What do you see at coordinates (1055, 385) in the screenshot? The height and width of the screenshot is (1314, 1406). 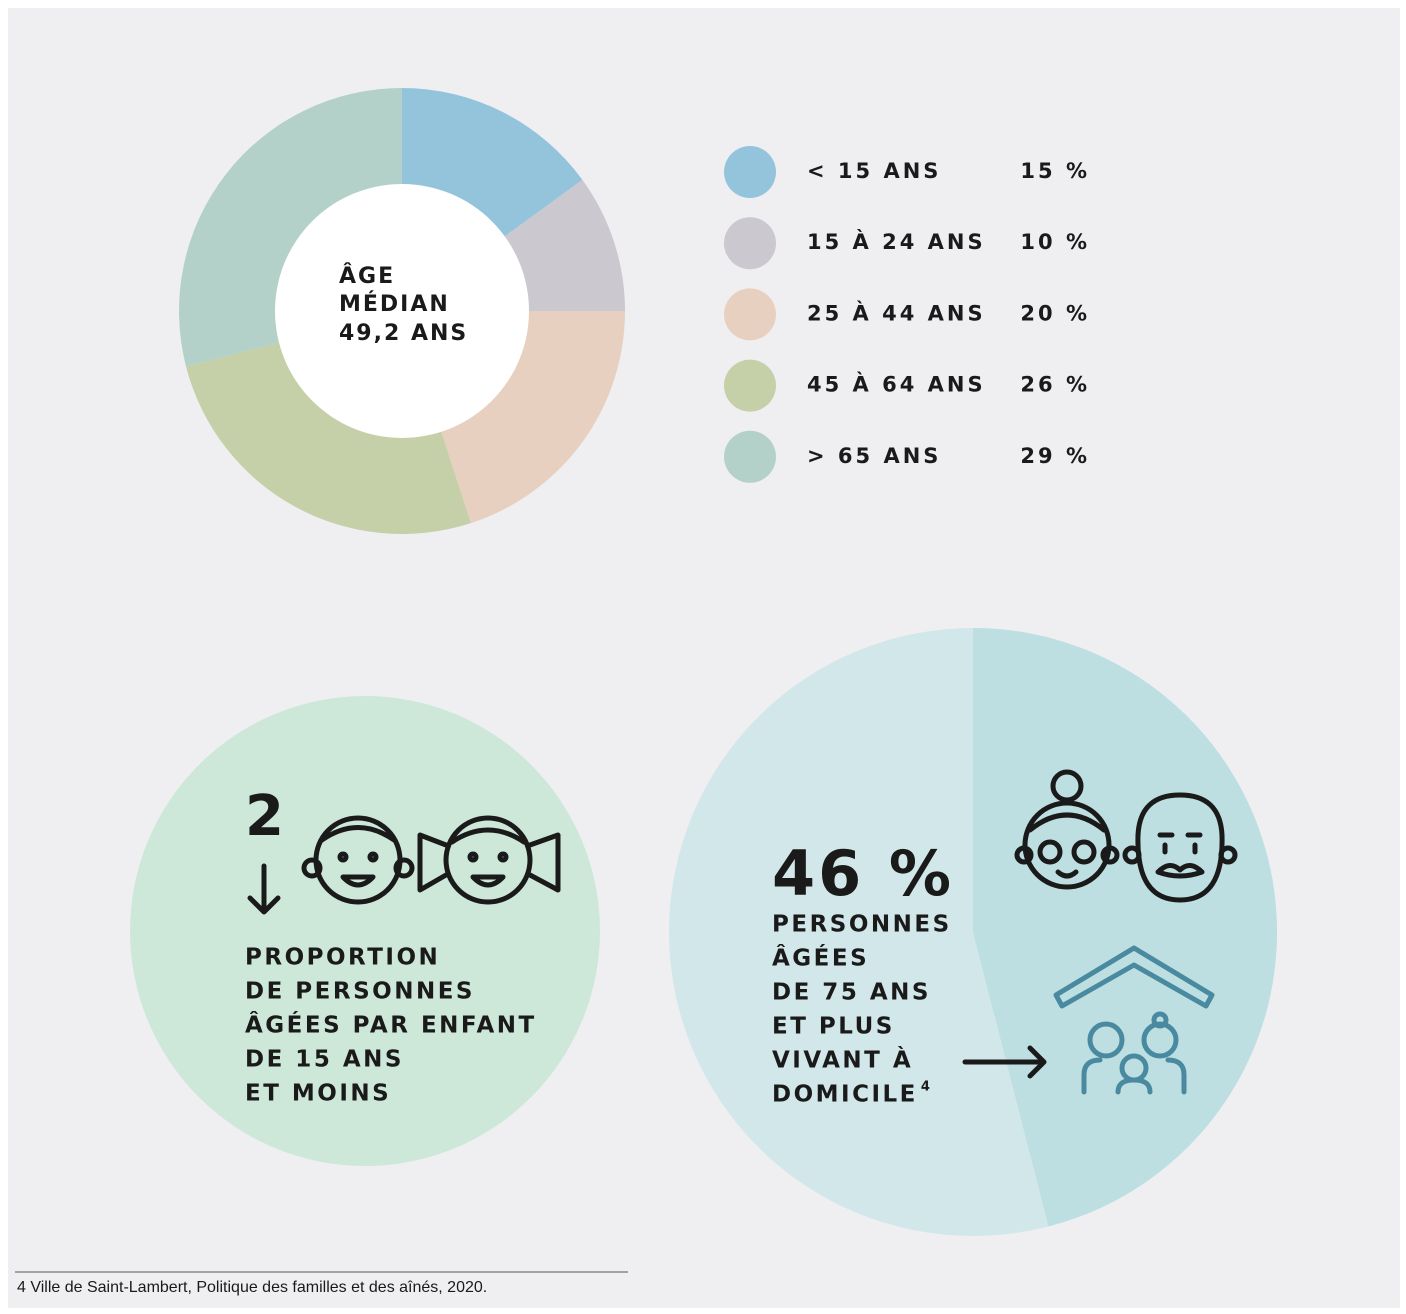 I see `legend-value: 26 %` at bounding box center [1055, 385].